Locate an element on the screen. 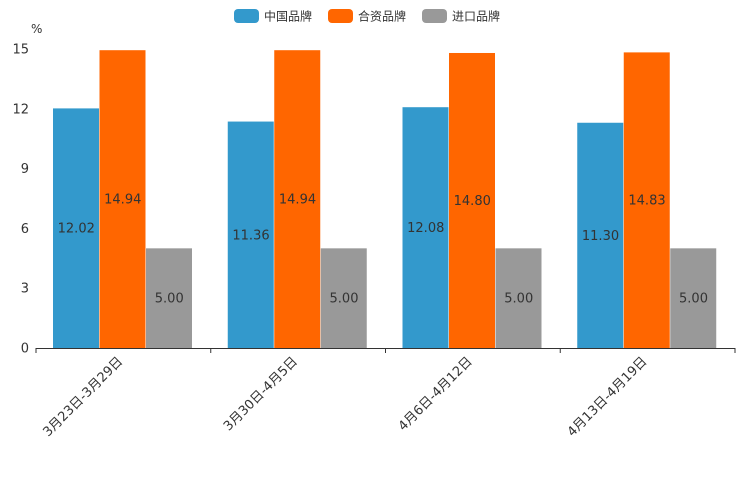 This screenshot has height=496, width=744. legend-item-1: 中国品牌 is located at coordinates (273, 16).